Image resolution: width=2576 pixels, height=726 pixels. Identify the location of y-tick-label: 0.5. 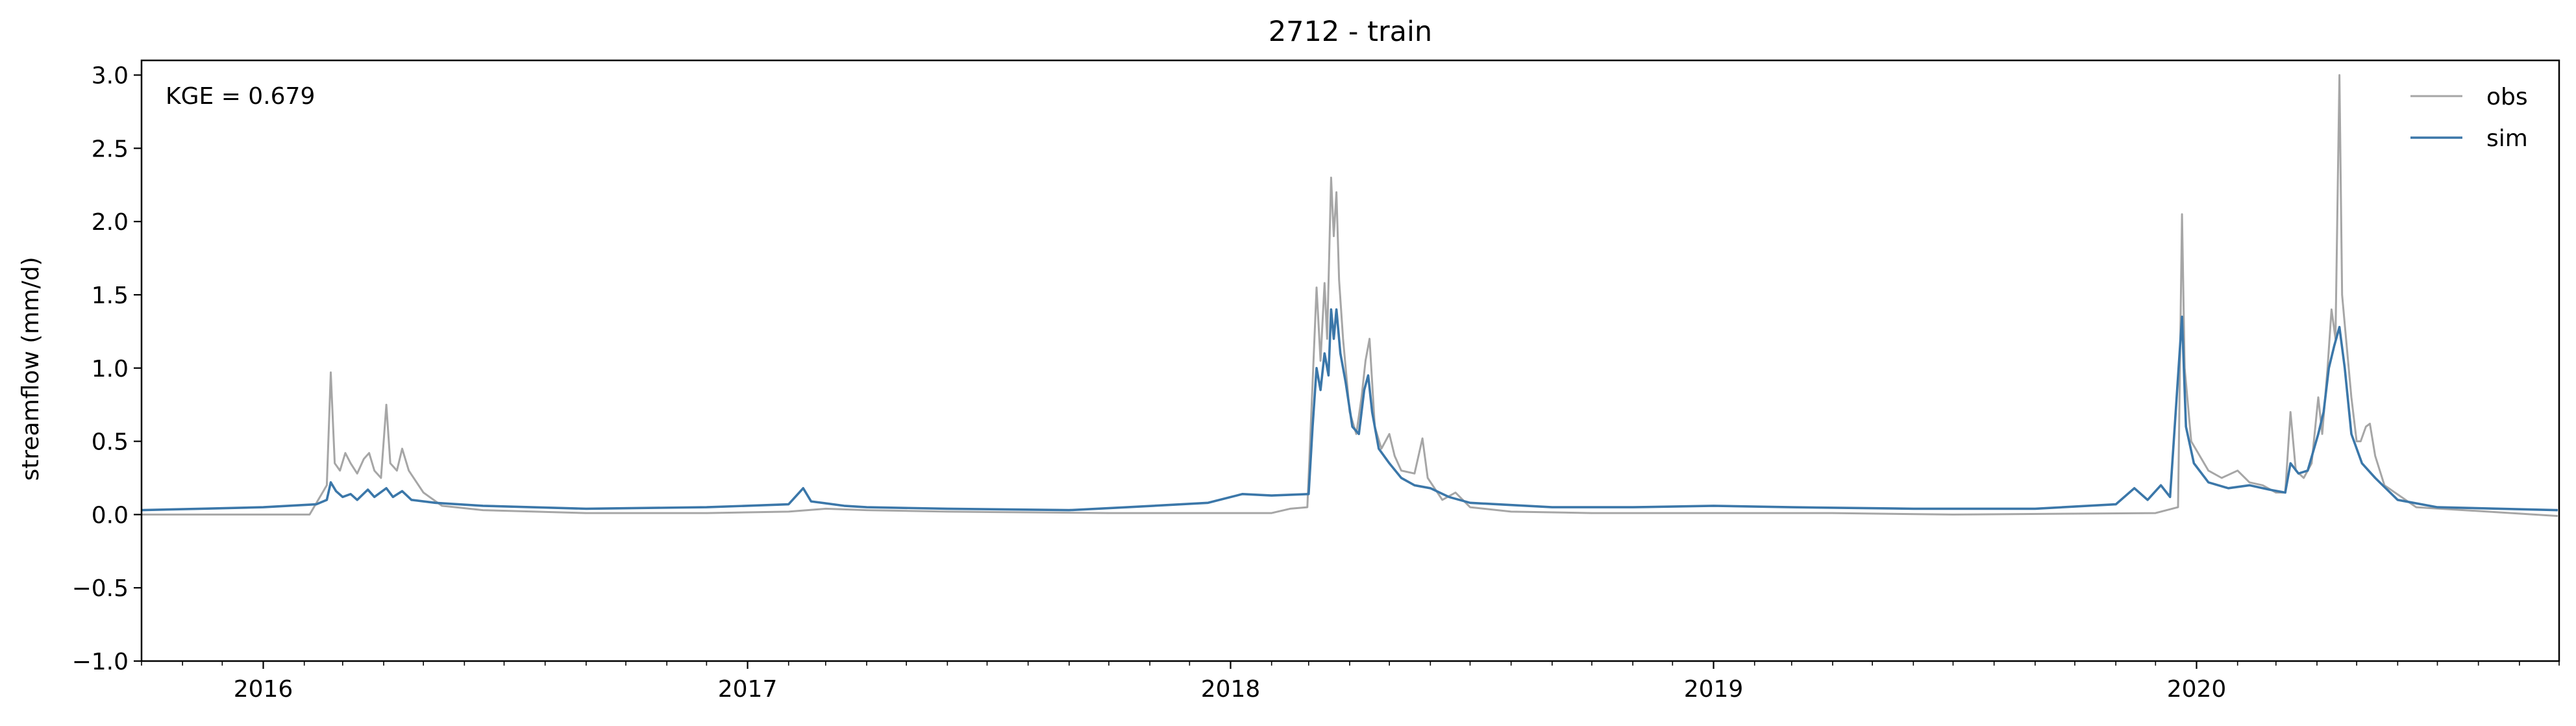
(110, 442).